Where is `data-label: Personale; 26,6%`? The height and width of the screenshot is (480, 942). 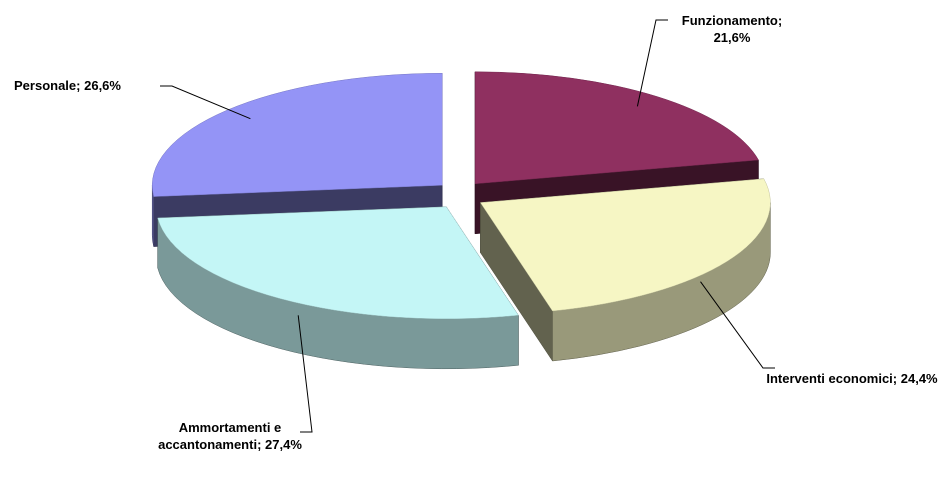
data-label: Personale; 26,6% is located at coordinates (114, 85).